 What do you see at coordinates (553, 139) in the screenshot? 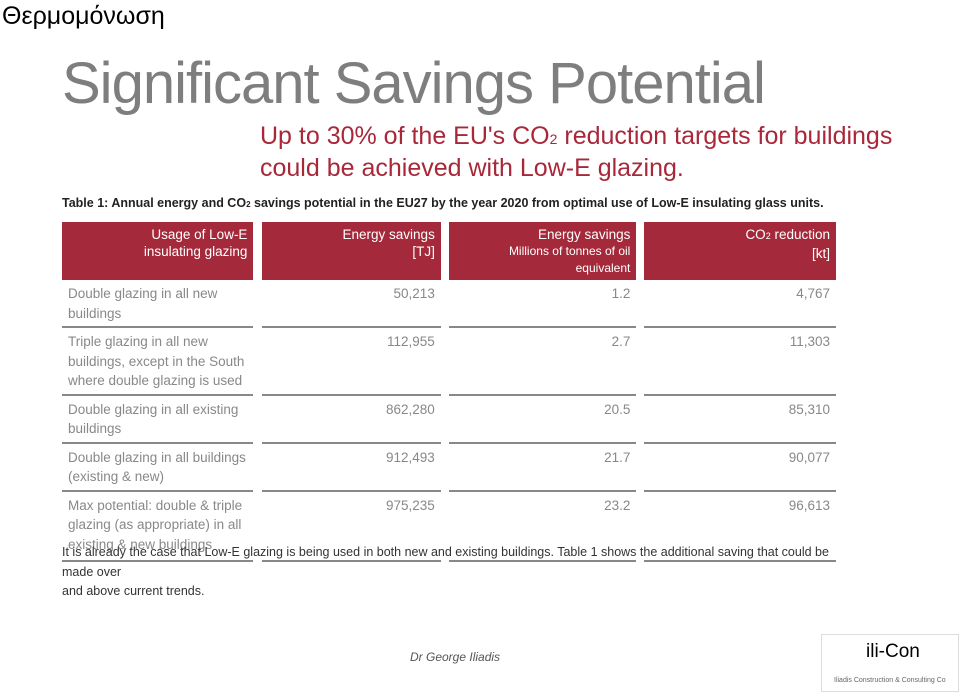
I see `co2-subscript: 2` at bounding box center [553, 139].